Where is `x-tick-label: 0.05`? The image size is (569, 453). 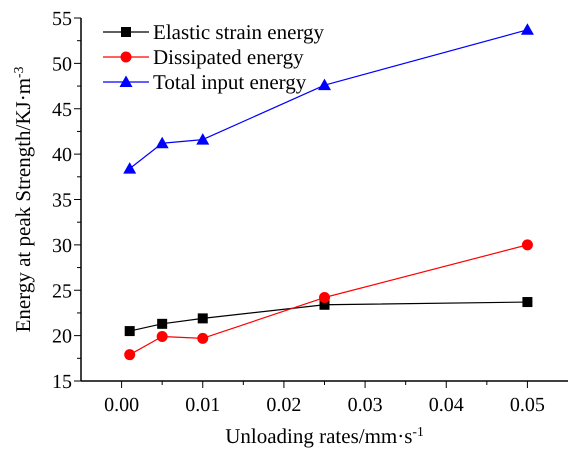 x-tick-label: 0.05 is located at coordinates (527, 405).